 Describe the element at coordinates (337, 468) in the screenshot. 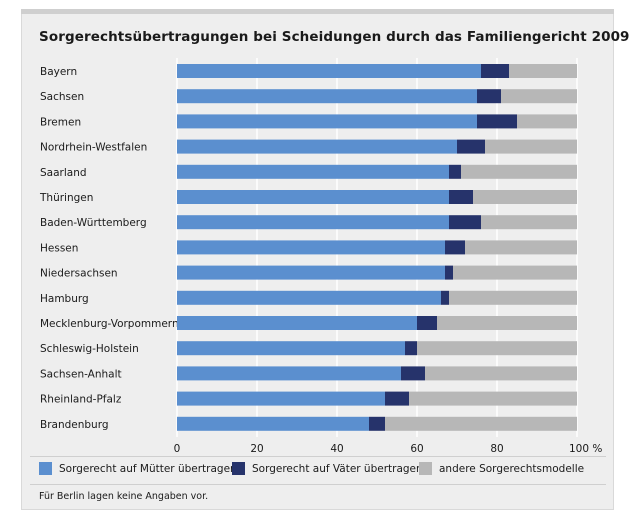

I see `legend-label-fathers: Sorgerecht auf Väter übertragen` at that location.